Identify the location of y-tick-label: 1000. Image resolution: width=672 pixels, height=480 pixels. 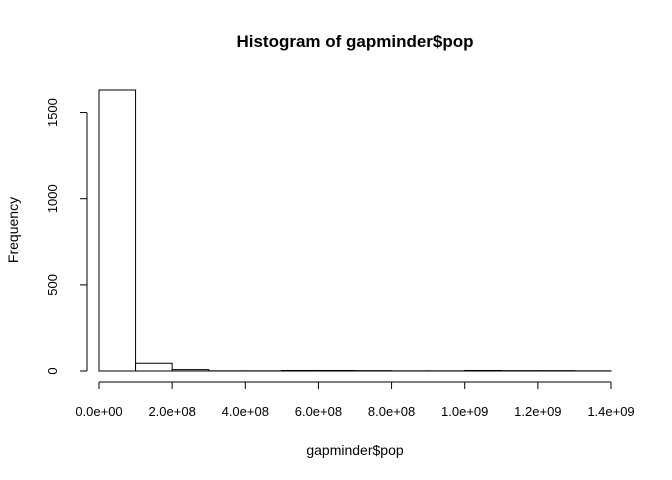
(52, 198).